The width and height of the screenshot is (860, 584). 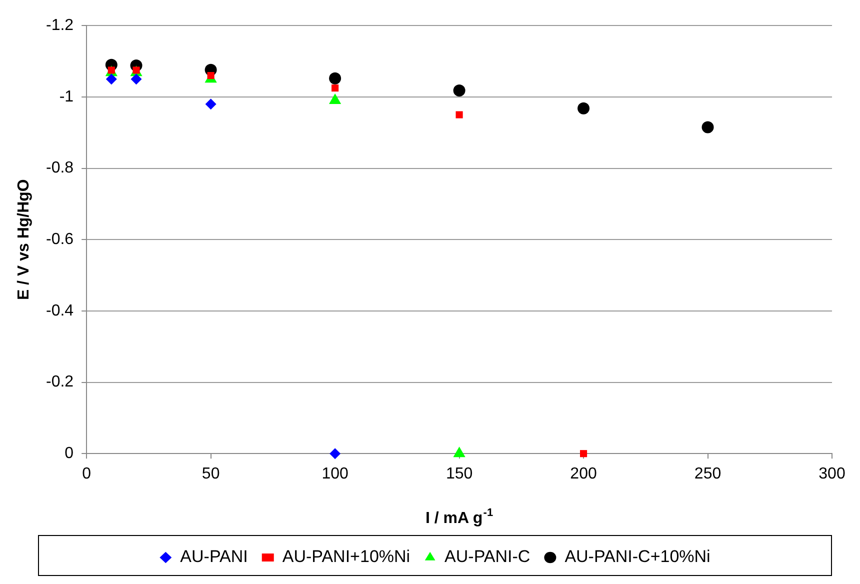 I want to click on y-tick-label: -1.2, so click(x=60, y=25).